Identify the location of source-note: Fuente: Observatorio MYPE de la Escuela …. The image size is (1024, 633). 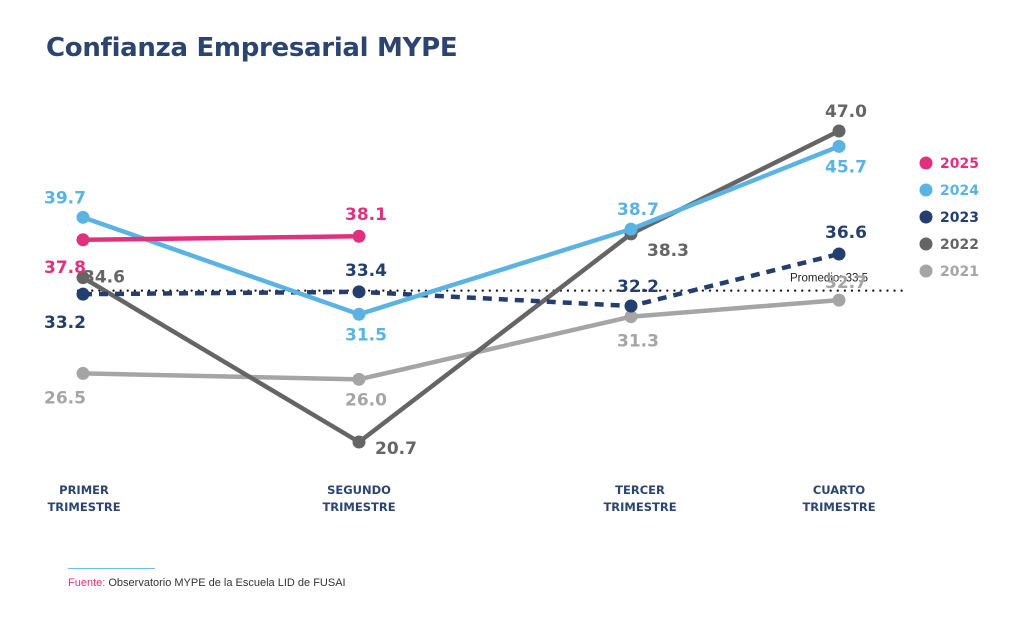
(207, 583).